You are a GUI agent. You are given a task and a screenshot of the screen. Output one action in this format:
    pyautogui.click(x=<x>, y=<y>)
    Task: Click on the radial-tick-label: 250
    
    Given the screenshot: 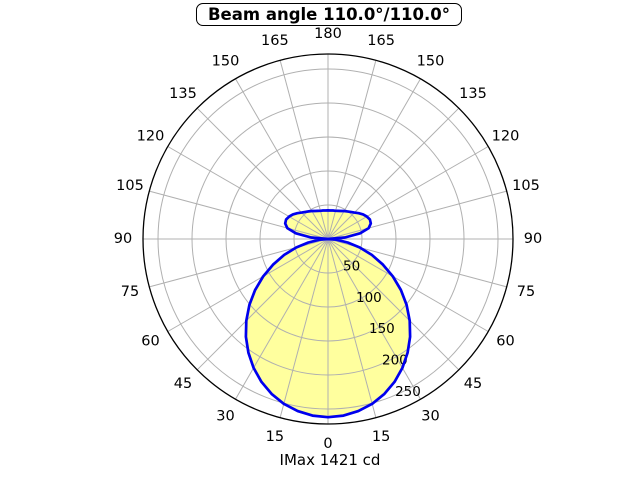 What is the action you would take?
    pyautogui.click(x=408, y=392)
    